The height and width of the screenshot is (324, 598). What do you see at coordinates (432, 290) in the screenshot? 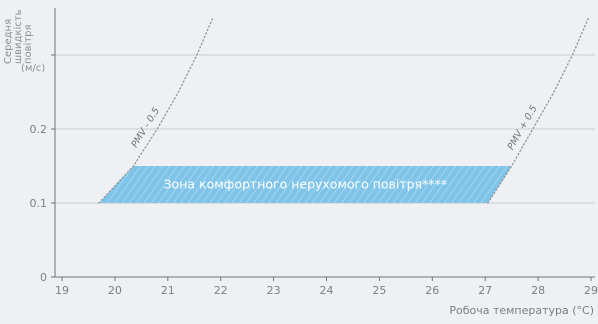
I see `x-tick-label-26: 26` at bounding box center [432, 290].